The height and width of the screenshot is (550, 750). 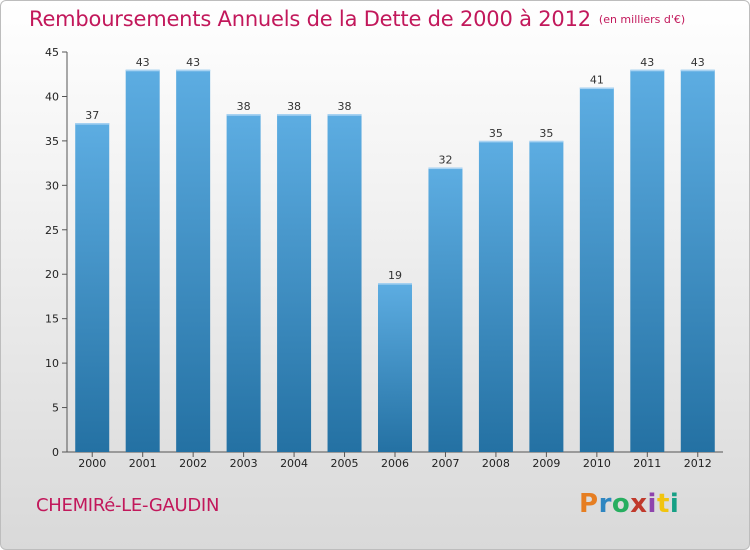 I want to click on x-tick-label: 2004, so click(x=294, y=463).